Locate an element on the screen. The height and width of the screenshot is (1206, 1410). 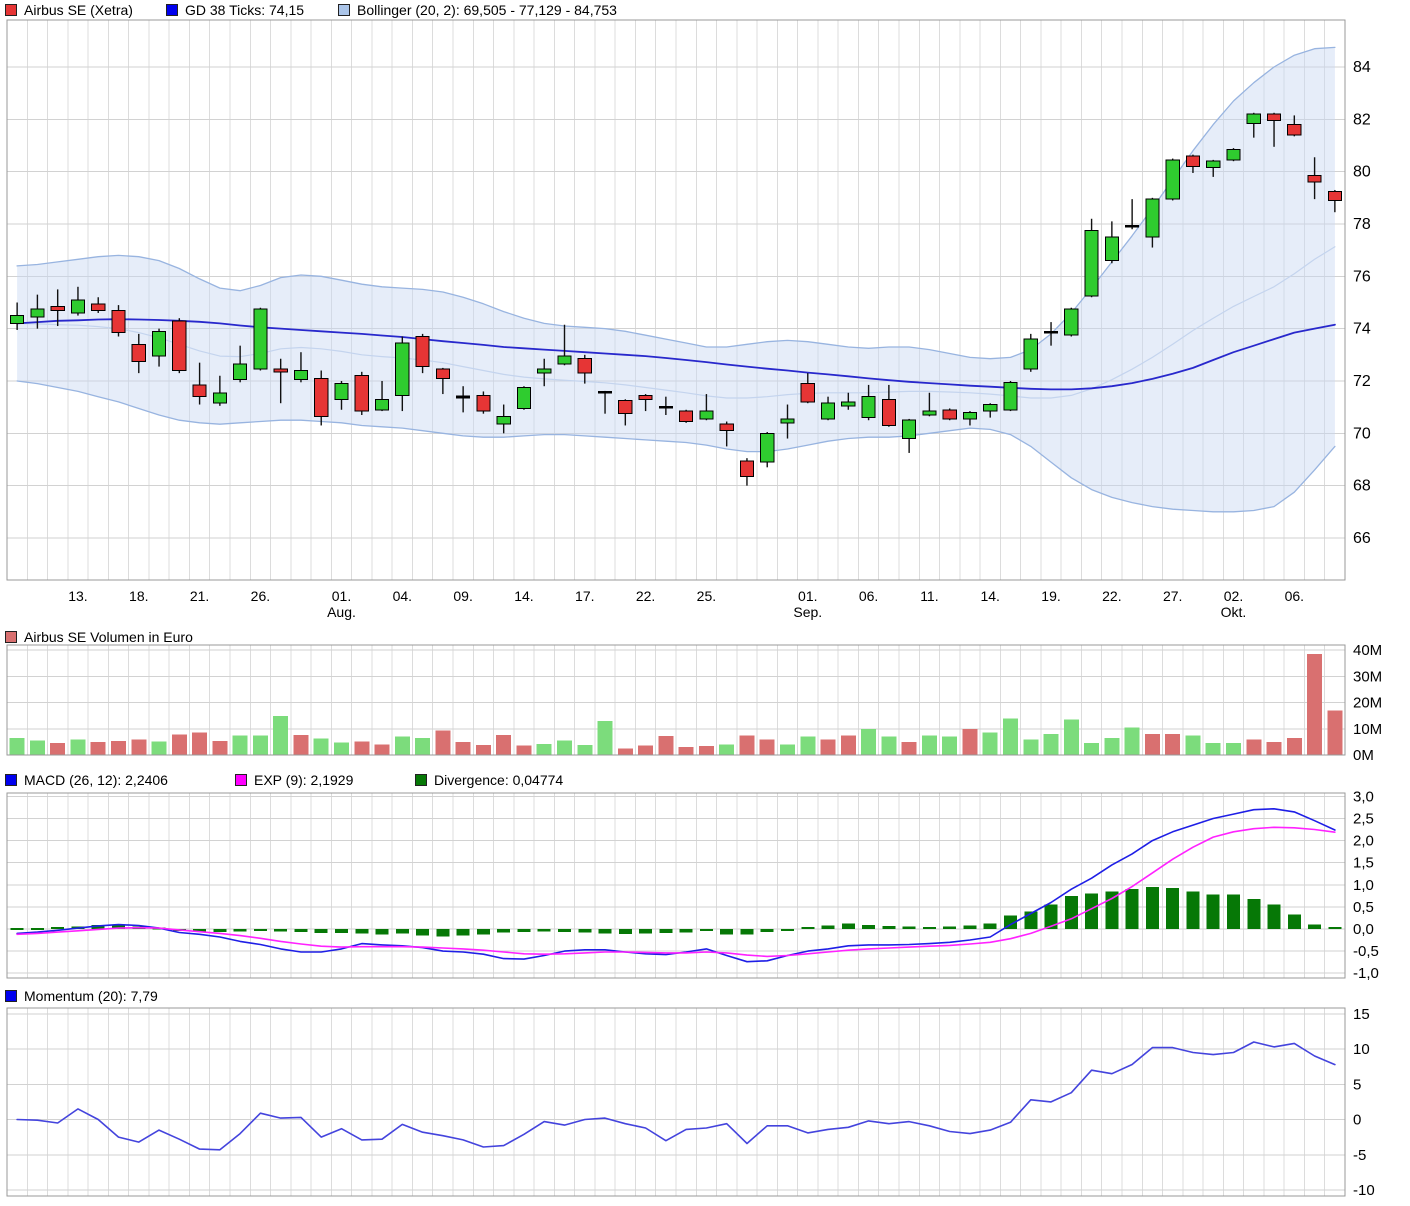
legend-exp: EXP (9): 2,1929 is located at coordinates (294, 780).